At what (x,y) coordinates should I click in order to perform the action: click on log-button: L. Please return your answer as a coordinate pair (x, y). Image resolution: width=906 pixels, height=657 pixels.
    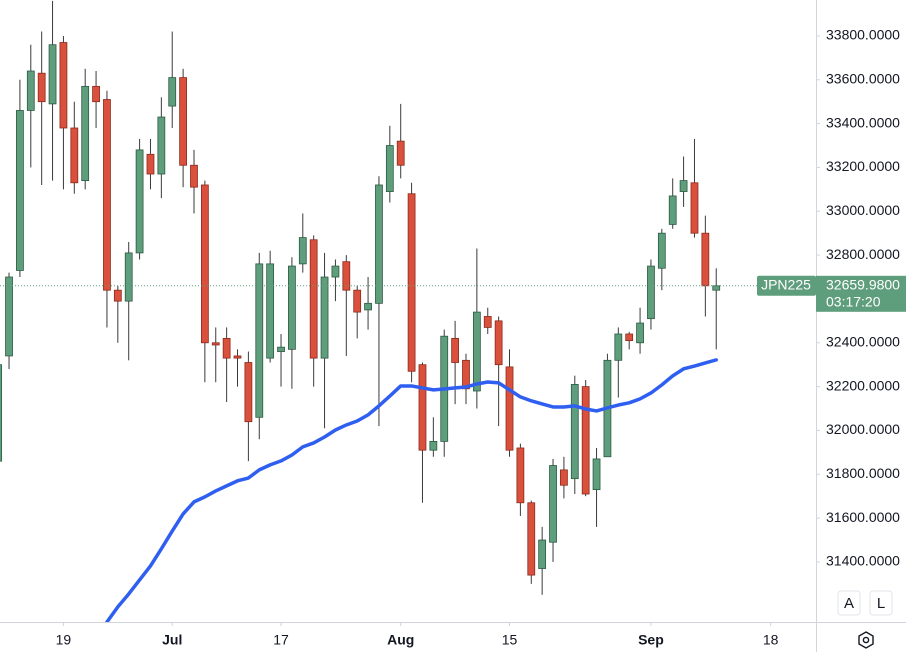
    Looking at the image, I should click on (881, 603).